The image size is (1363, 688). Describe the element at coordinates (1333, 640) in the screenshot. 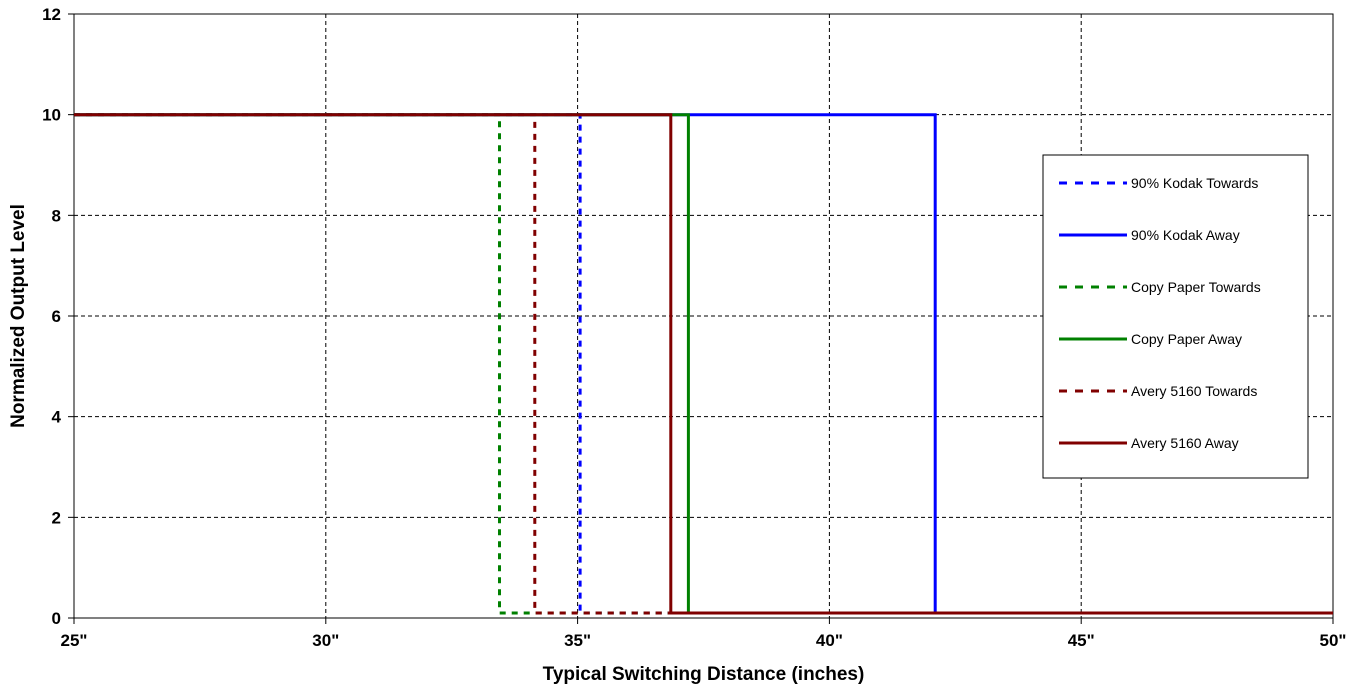

I see `x-tick-label: 50"` at that location.